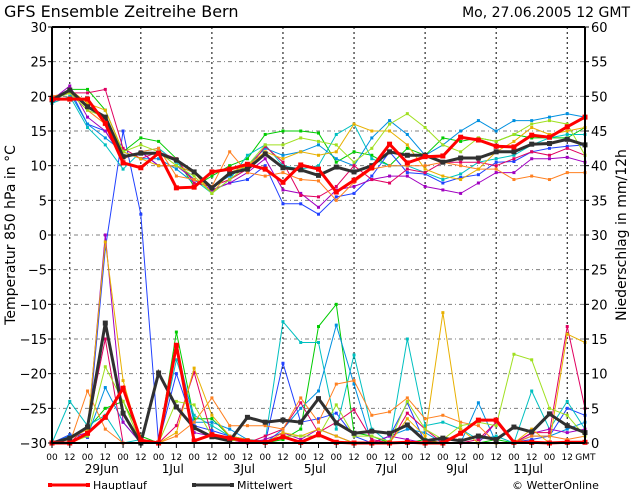 Image resolution: width=634 pixels, height=490 pixels. What do you see at coordinates (546, 13) in the screenshot?
I see `run-date: Mo, 27.06.2005 12 GMT` at bounding box center [546, 13].